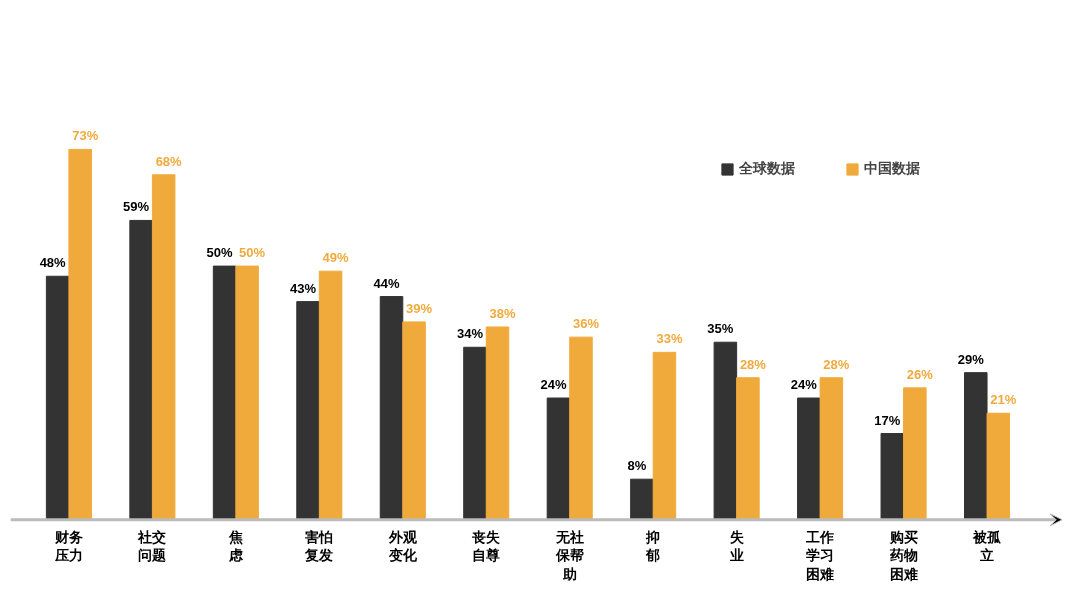 The width and height of the screenshot is (1080, 608). What do you see at coordinates (920, 374) in the screenshot?
I see `data-label: 26%` at bounding box center [920, 374].